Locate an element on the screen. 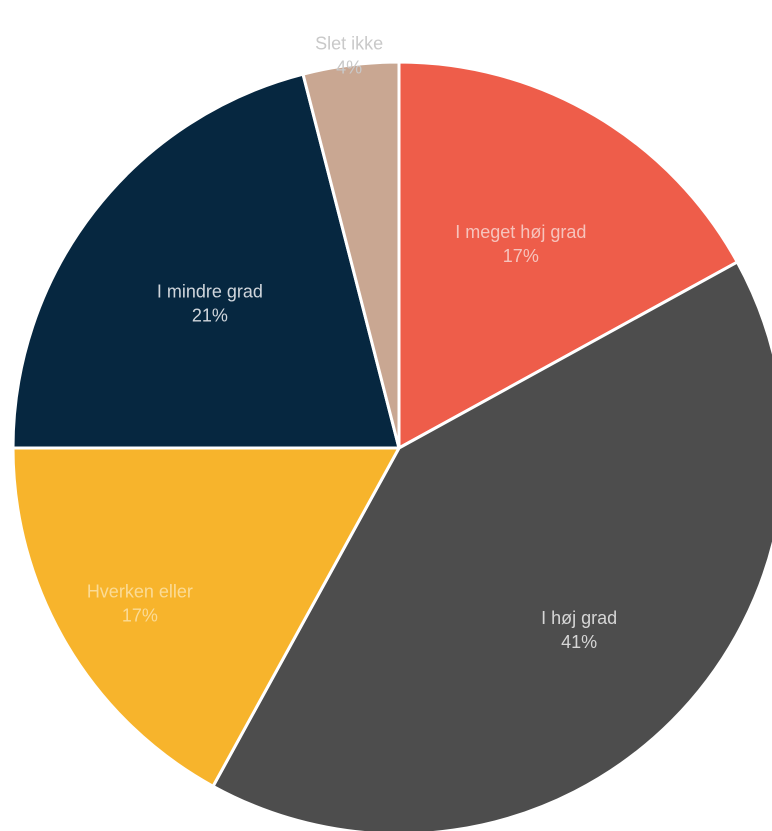  pie-label-category: I meget høj grad is located at coordinates (520, 232).